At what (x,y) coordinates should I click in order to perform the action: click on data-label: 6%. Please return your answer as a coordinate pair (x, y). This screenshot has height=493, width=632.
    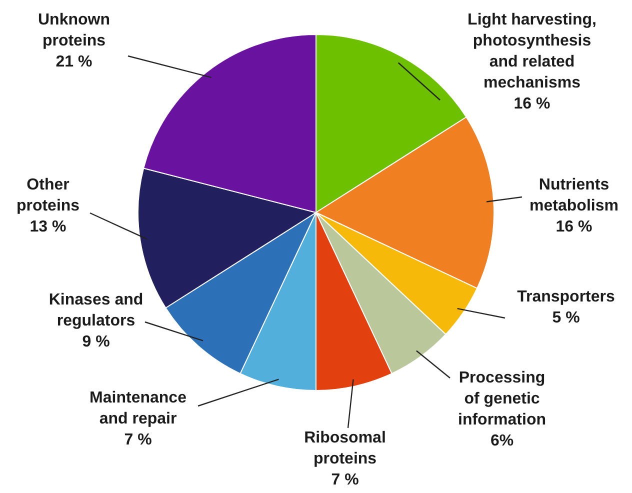
    Looking at the image, I should click on (502, 441).